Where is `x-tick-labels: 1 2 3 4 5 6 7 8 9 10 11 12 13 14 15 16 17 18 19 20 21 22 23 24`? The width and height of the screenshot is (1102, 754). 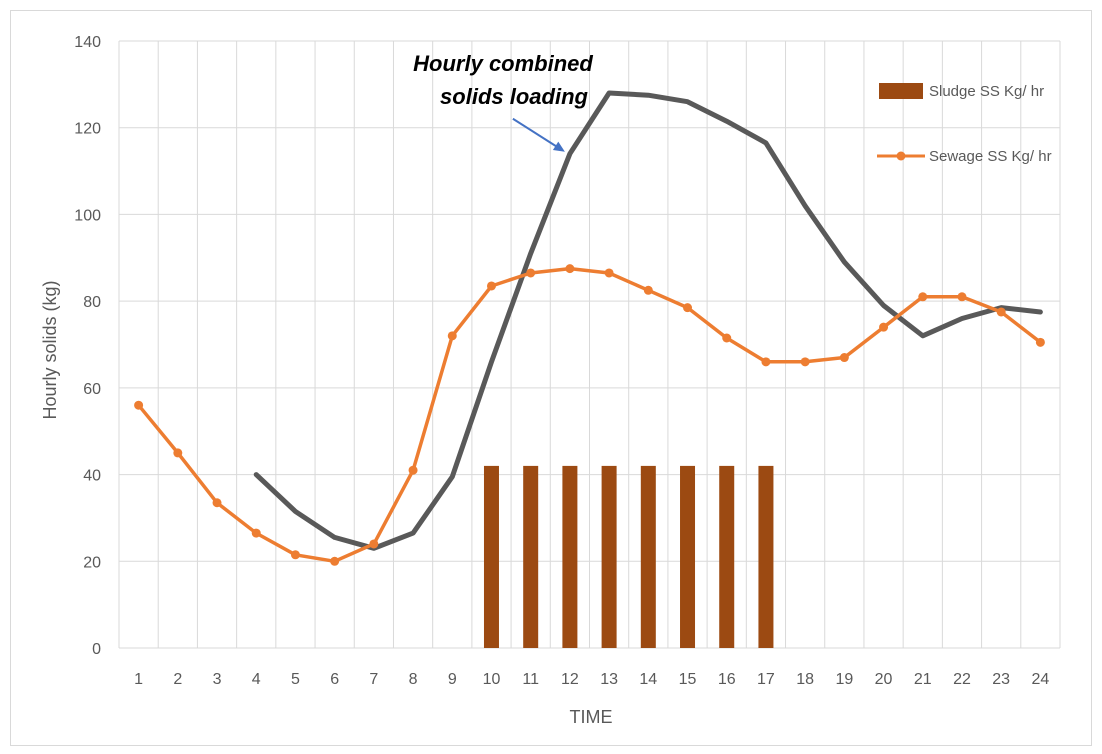 x-tick-labels: 1 2 3 4 5 6 7 8 9 10 11 12 13 14 15 16 17 18 19 20 21 22 23 24 is located at coordinates (591, 679).